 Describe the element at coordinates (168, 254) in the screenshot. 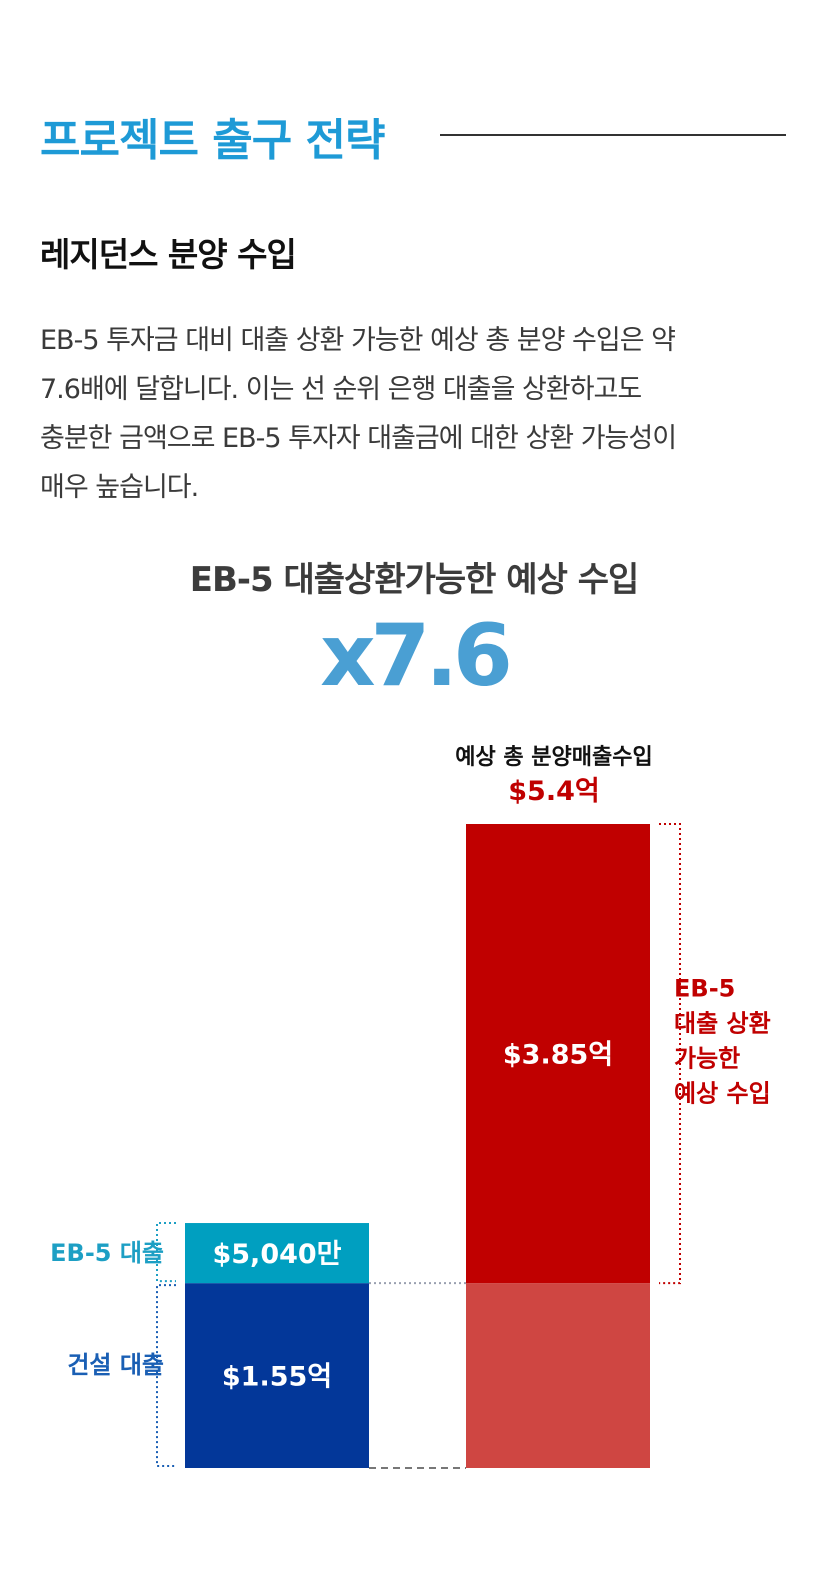

I see `sub-title: 레지던스 분양 수입` at that location.